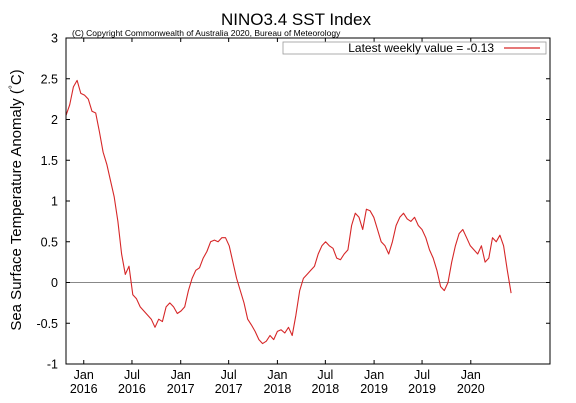 This screenshot has height=403, width=576. Describe the element at coordinates (54, 39) in the screenshot. I see `y-tick-label: 3` at that location.